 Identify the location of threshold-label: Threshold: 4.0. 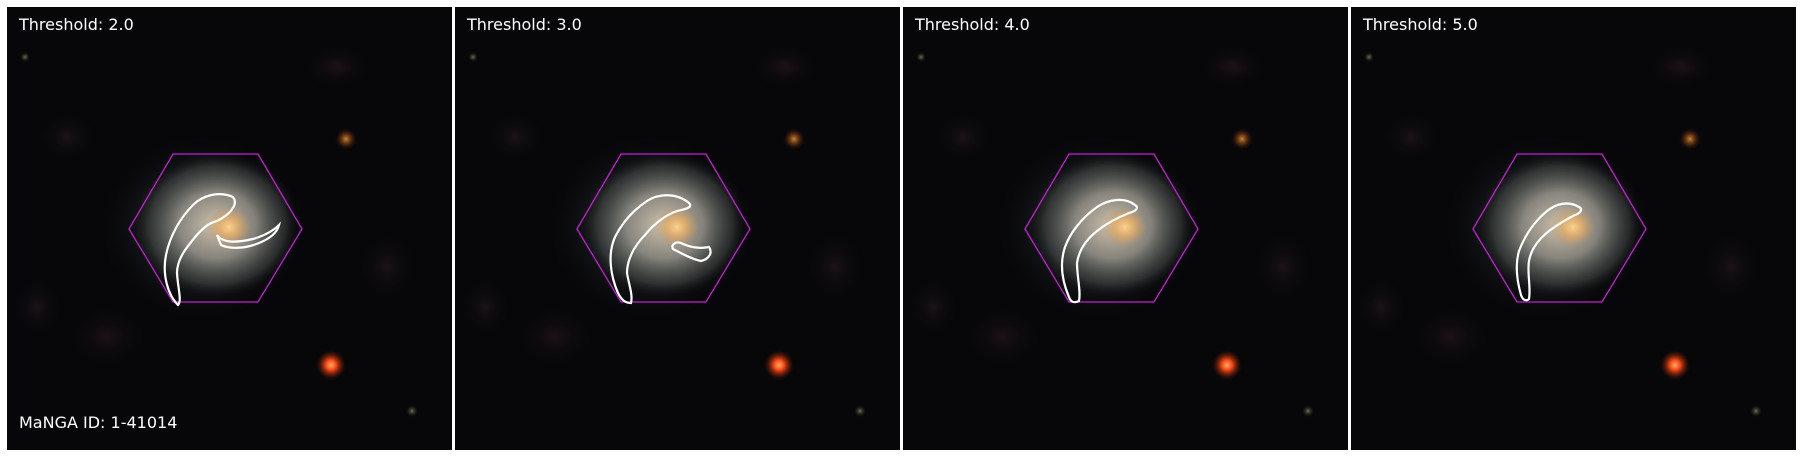
(972, 24).